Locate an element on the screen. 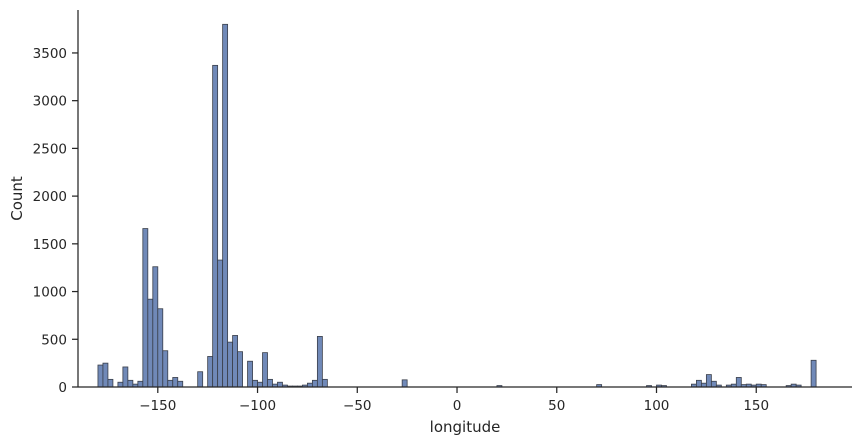 This screenshot has width=862, height=445. x-tick-label: −150 is located at coordinates (157, 406).